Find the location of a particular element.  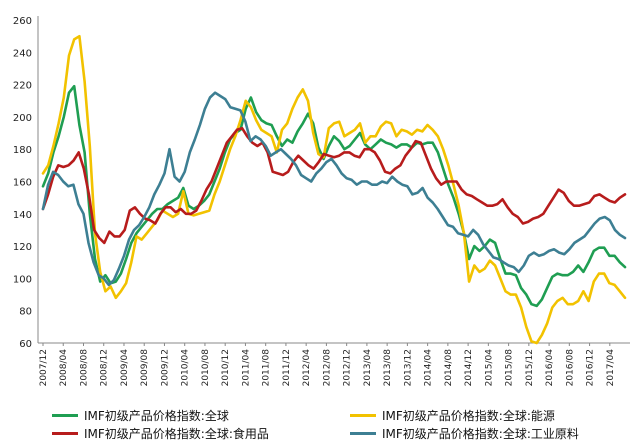

x-tick-label: 2010/12 is located at coordinates (226, 367).